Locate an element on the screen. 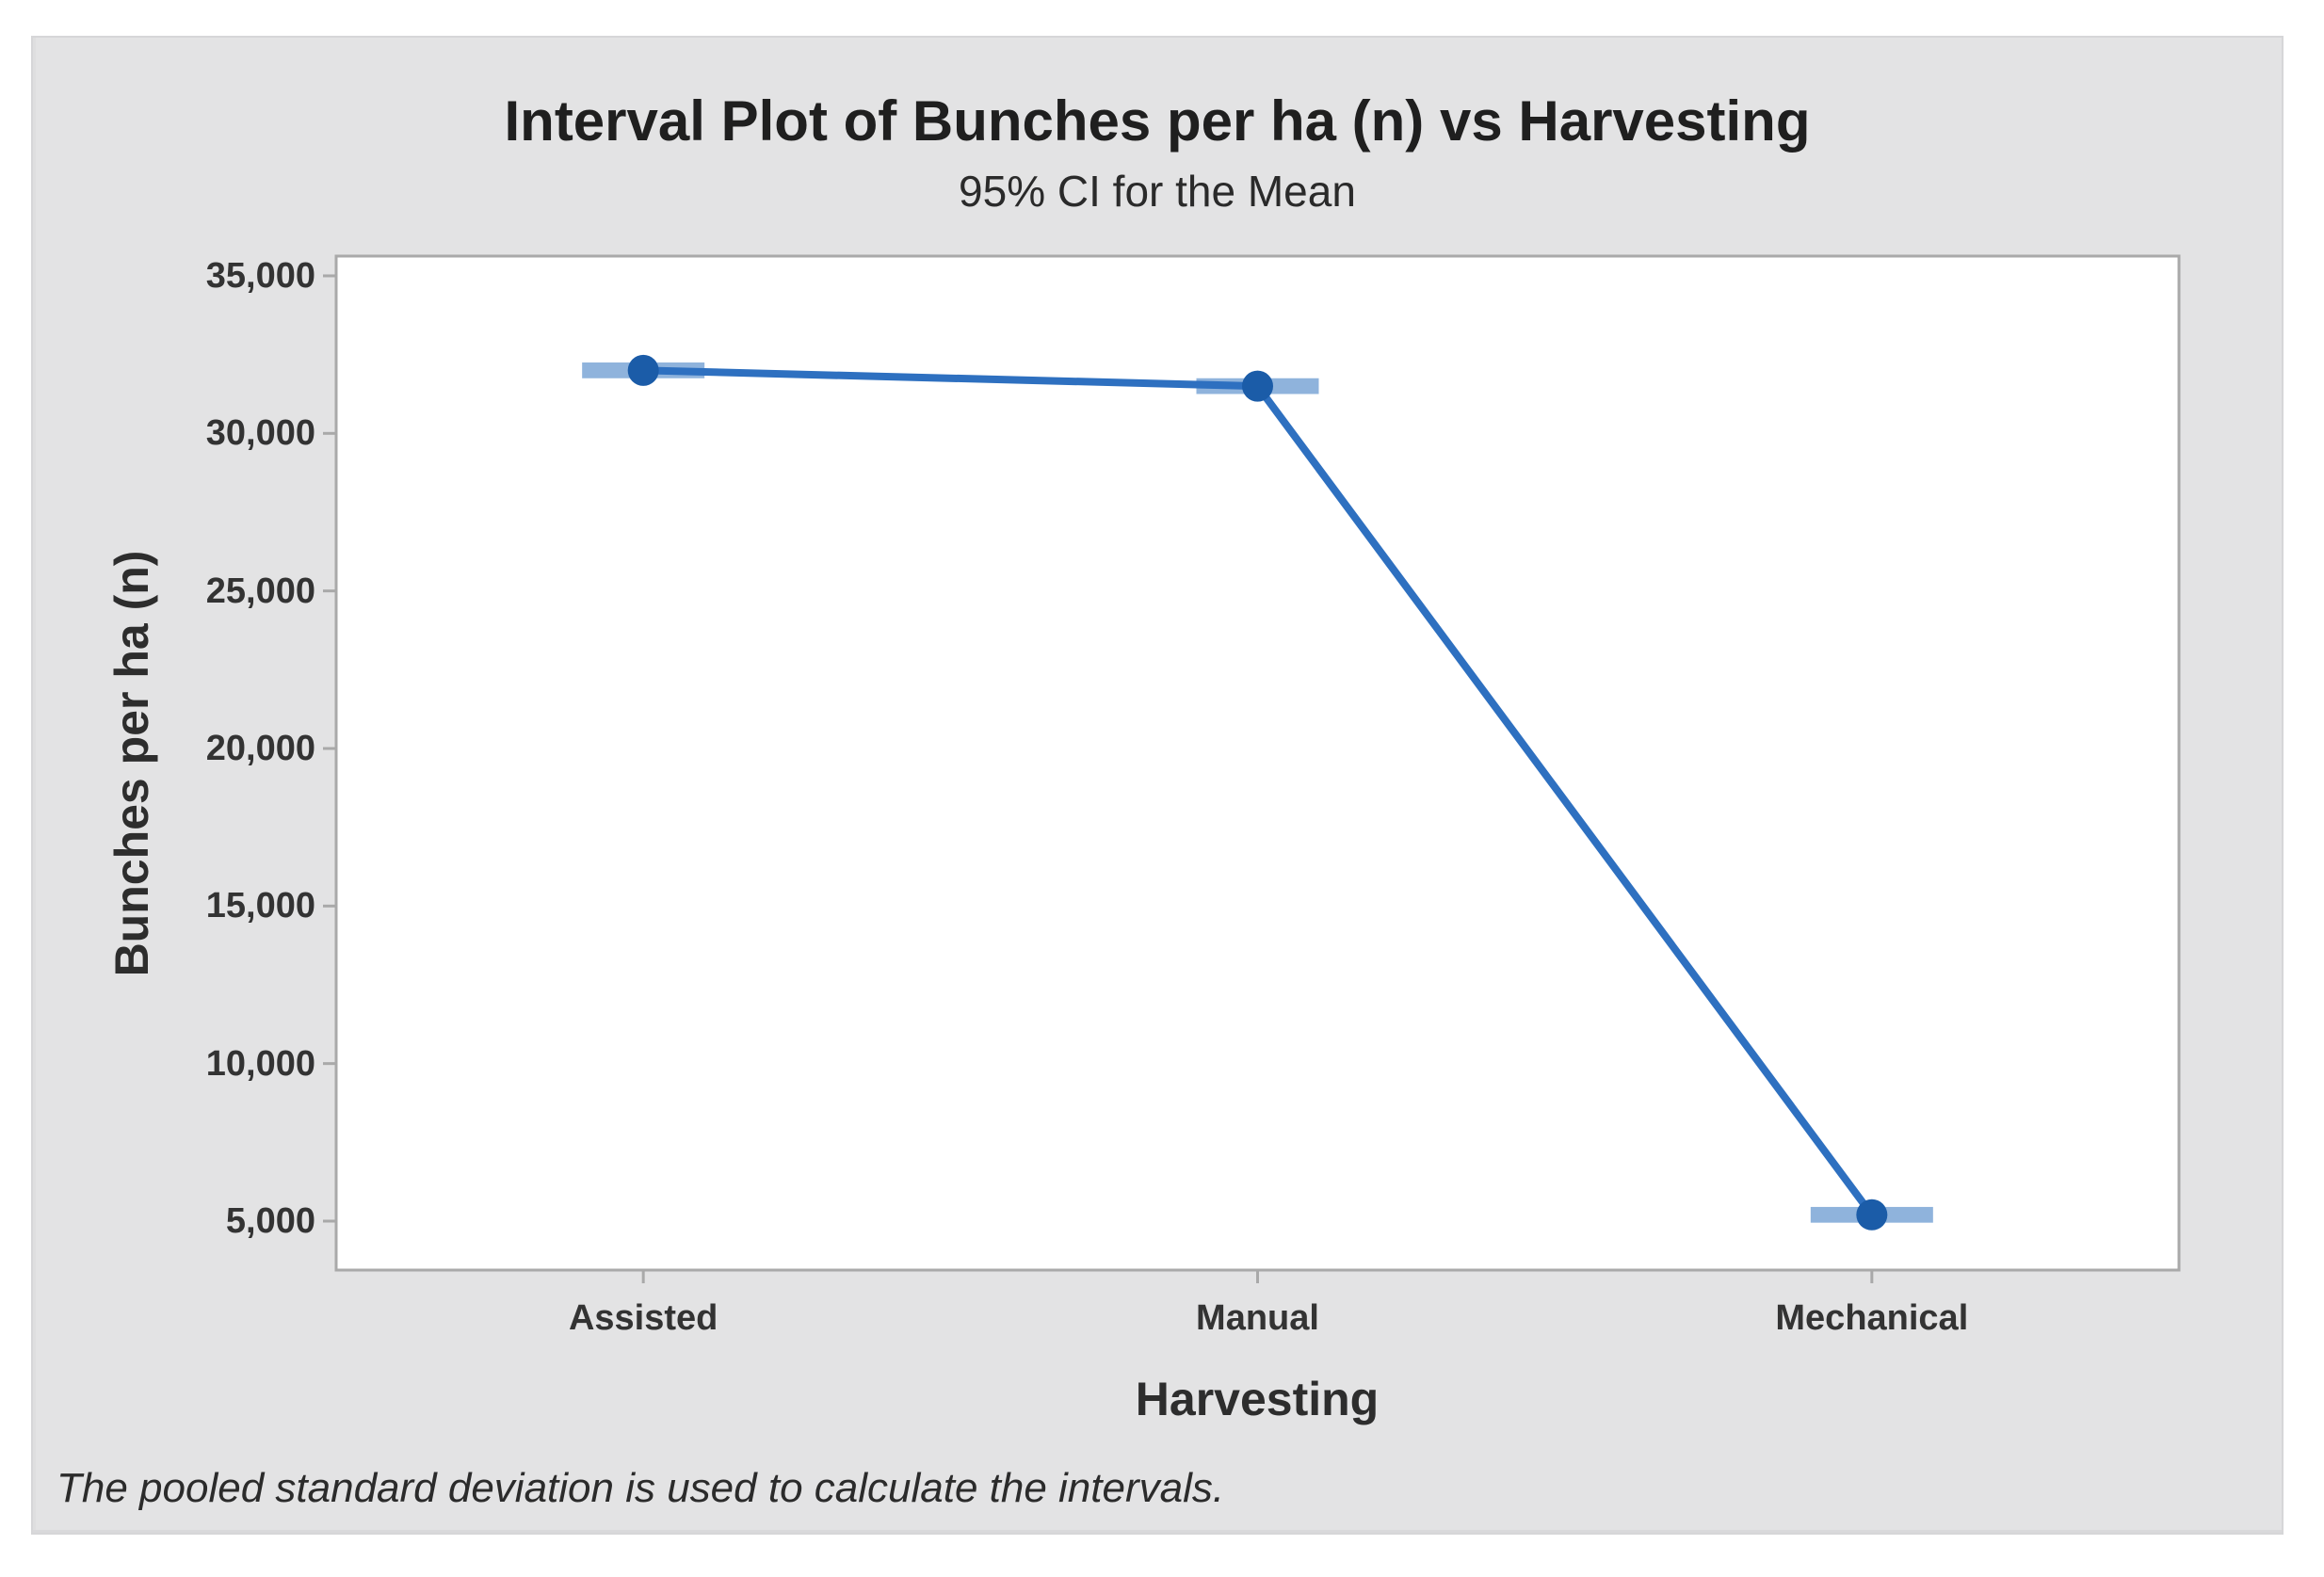 The width and height of the screenshot is (2324, 1577). x-category-label: Assisted is located at coordinates (643, 1318).